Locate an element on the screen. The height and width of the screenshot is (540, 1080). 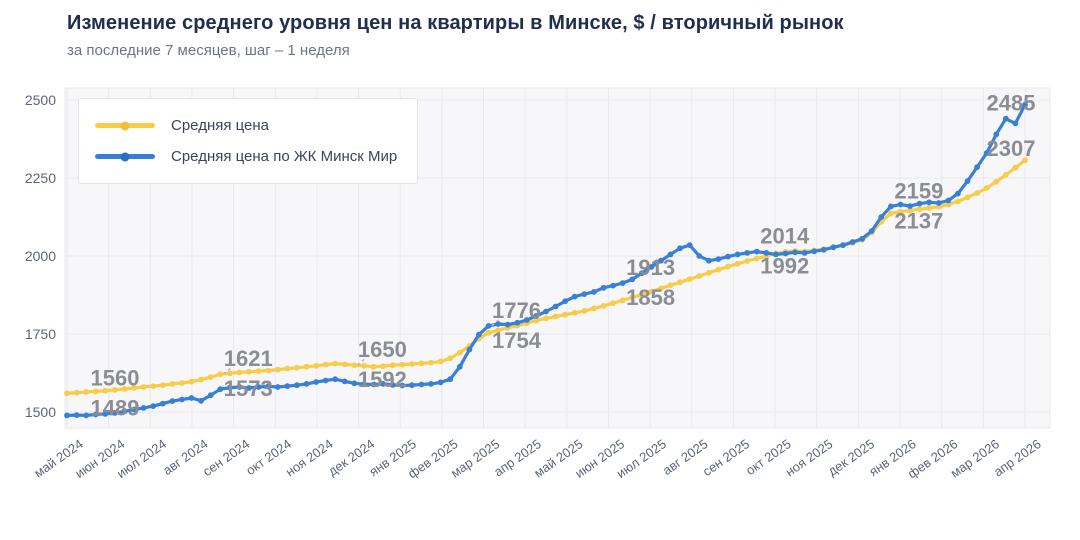
point-value-label: 1592 is located at coordinates (382, 379).